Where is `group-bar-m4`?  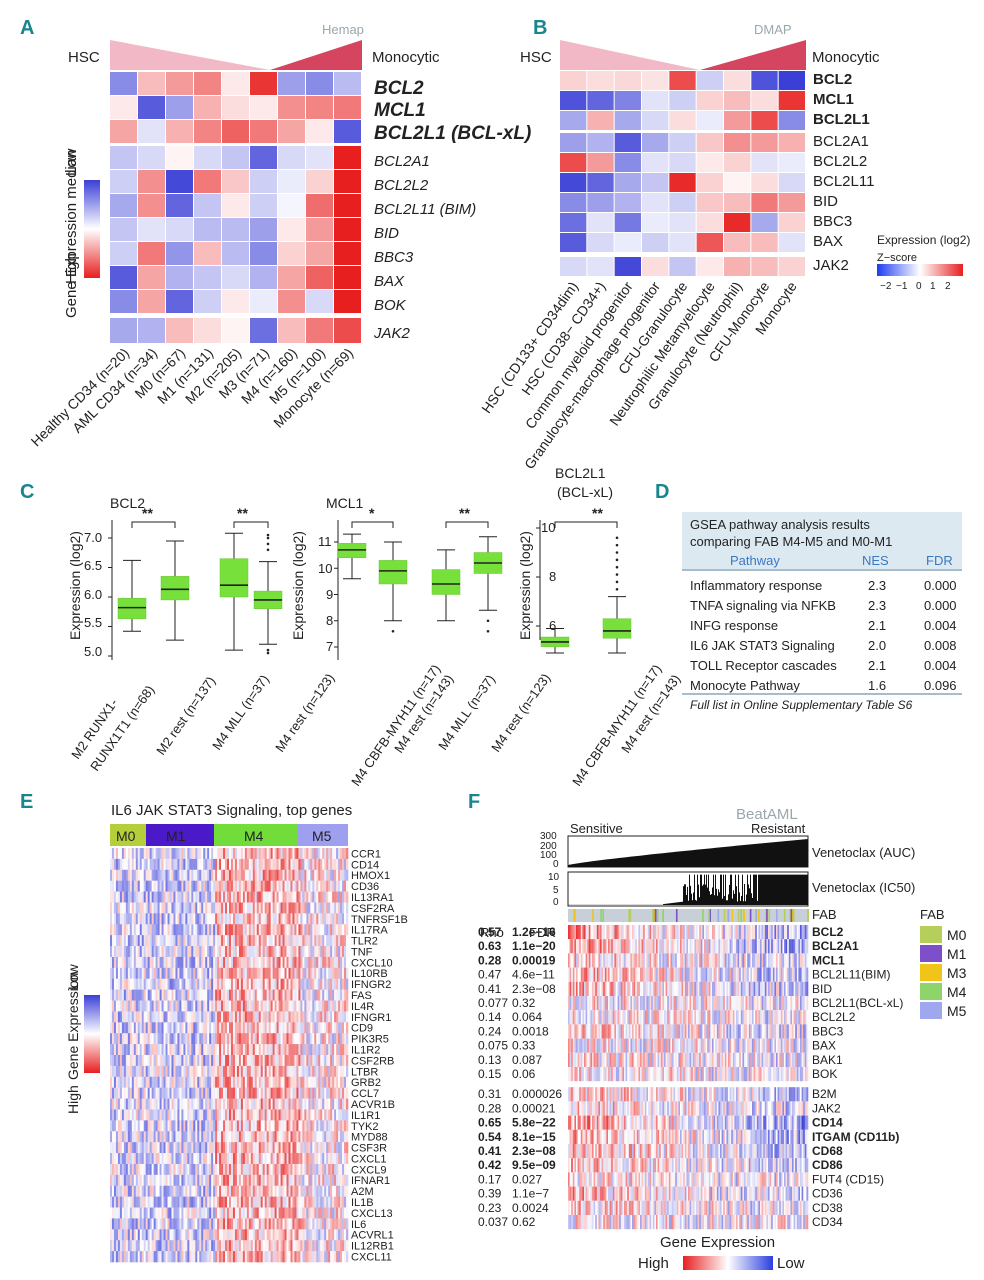
group-bar-m4 is located at coordinates (256, 835).